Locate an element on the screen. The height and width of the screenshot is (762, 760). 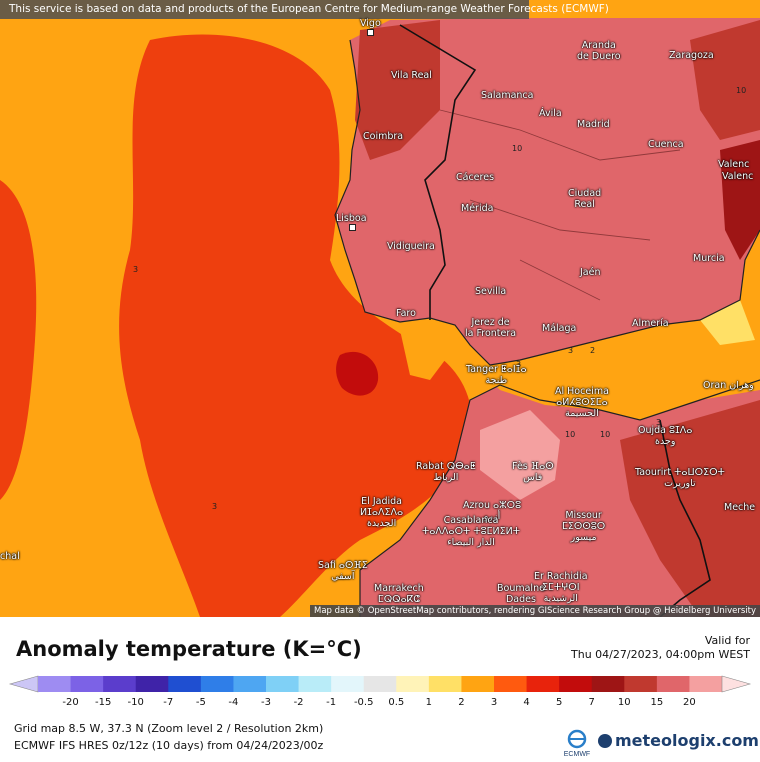
meteologix-text: meteologix.com is located at coordinates (687, 740).